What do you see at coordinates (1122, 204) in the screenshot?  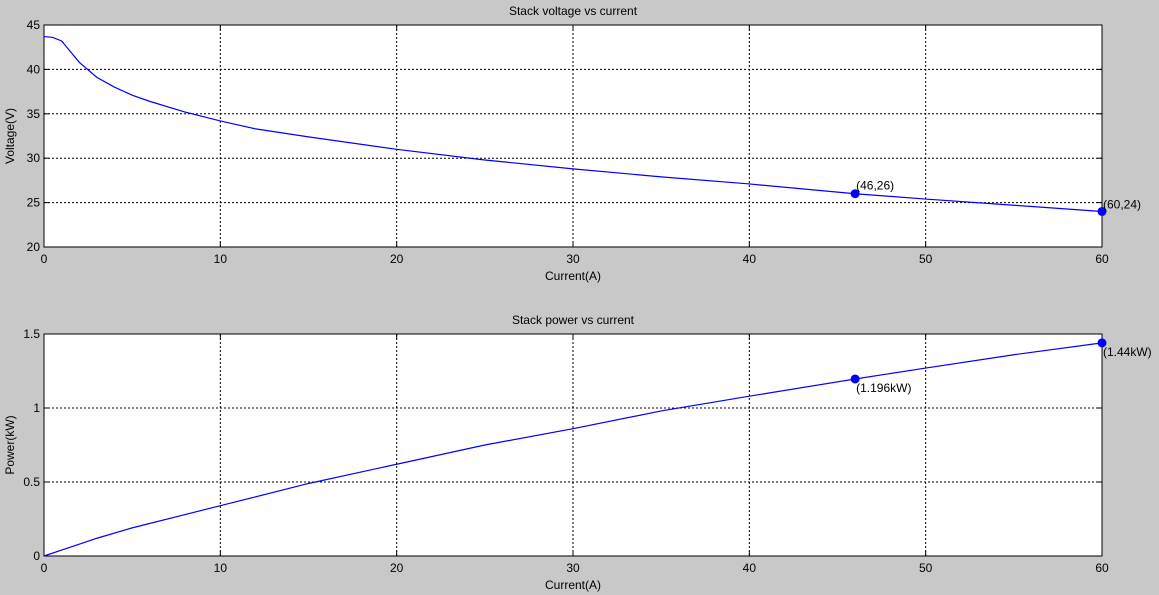 I see `data-point-label: (60,24)` at bounding box center [1122, 204].